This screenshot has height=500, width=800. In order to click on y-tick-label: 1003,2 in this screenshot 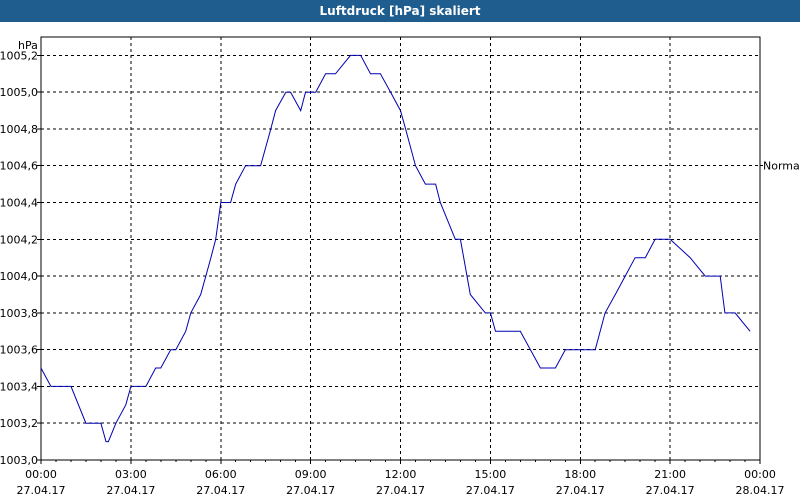, I will do `click(19, 423)`.